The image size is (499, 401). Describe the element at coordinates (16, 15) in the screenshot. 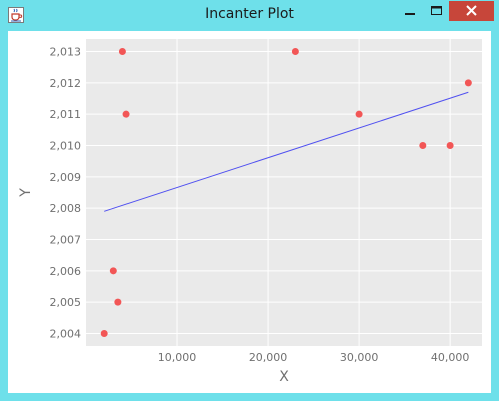

I see `java-cup-icon` at that location.